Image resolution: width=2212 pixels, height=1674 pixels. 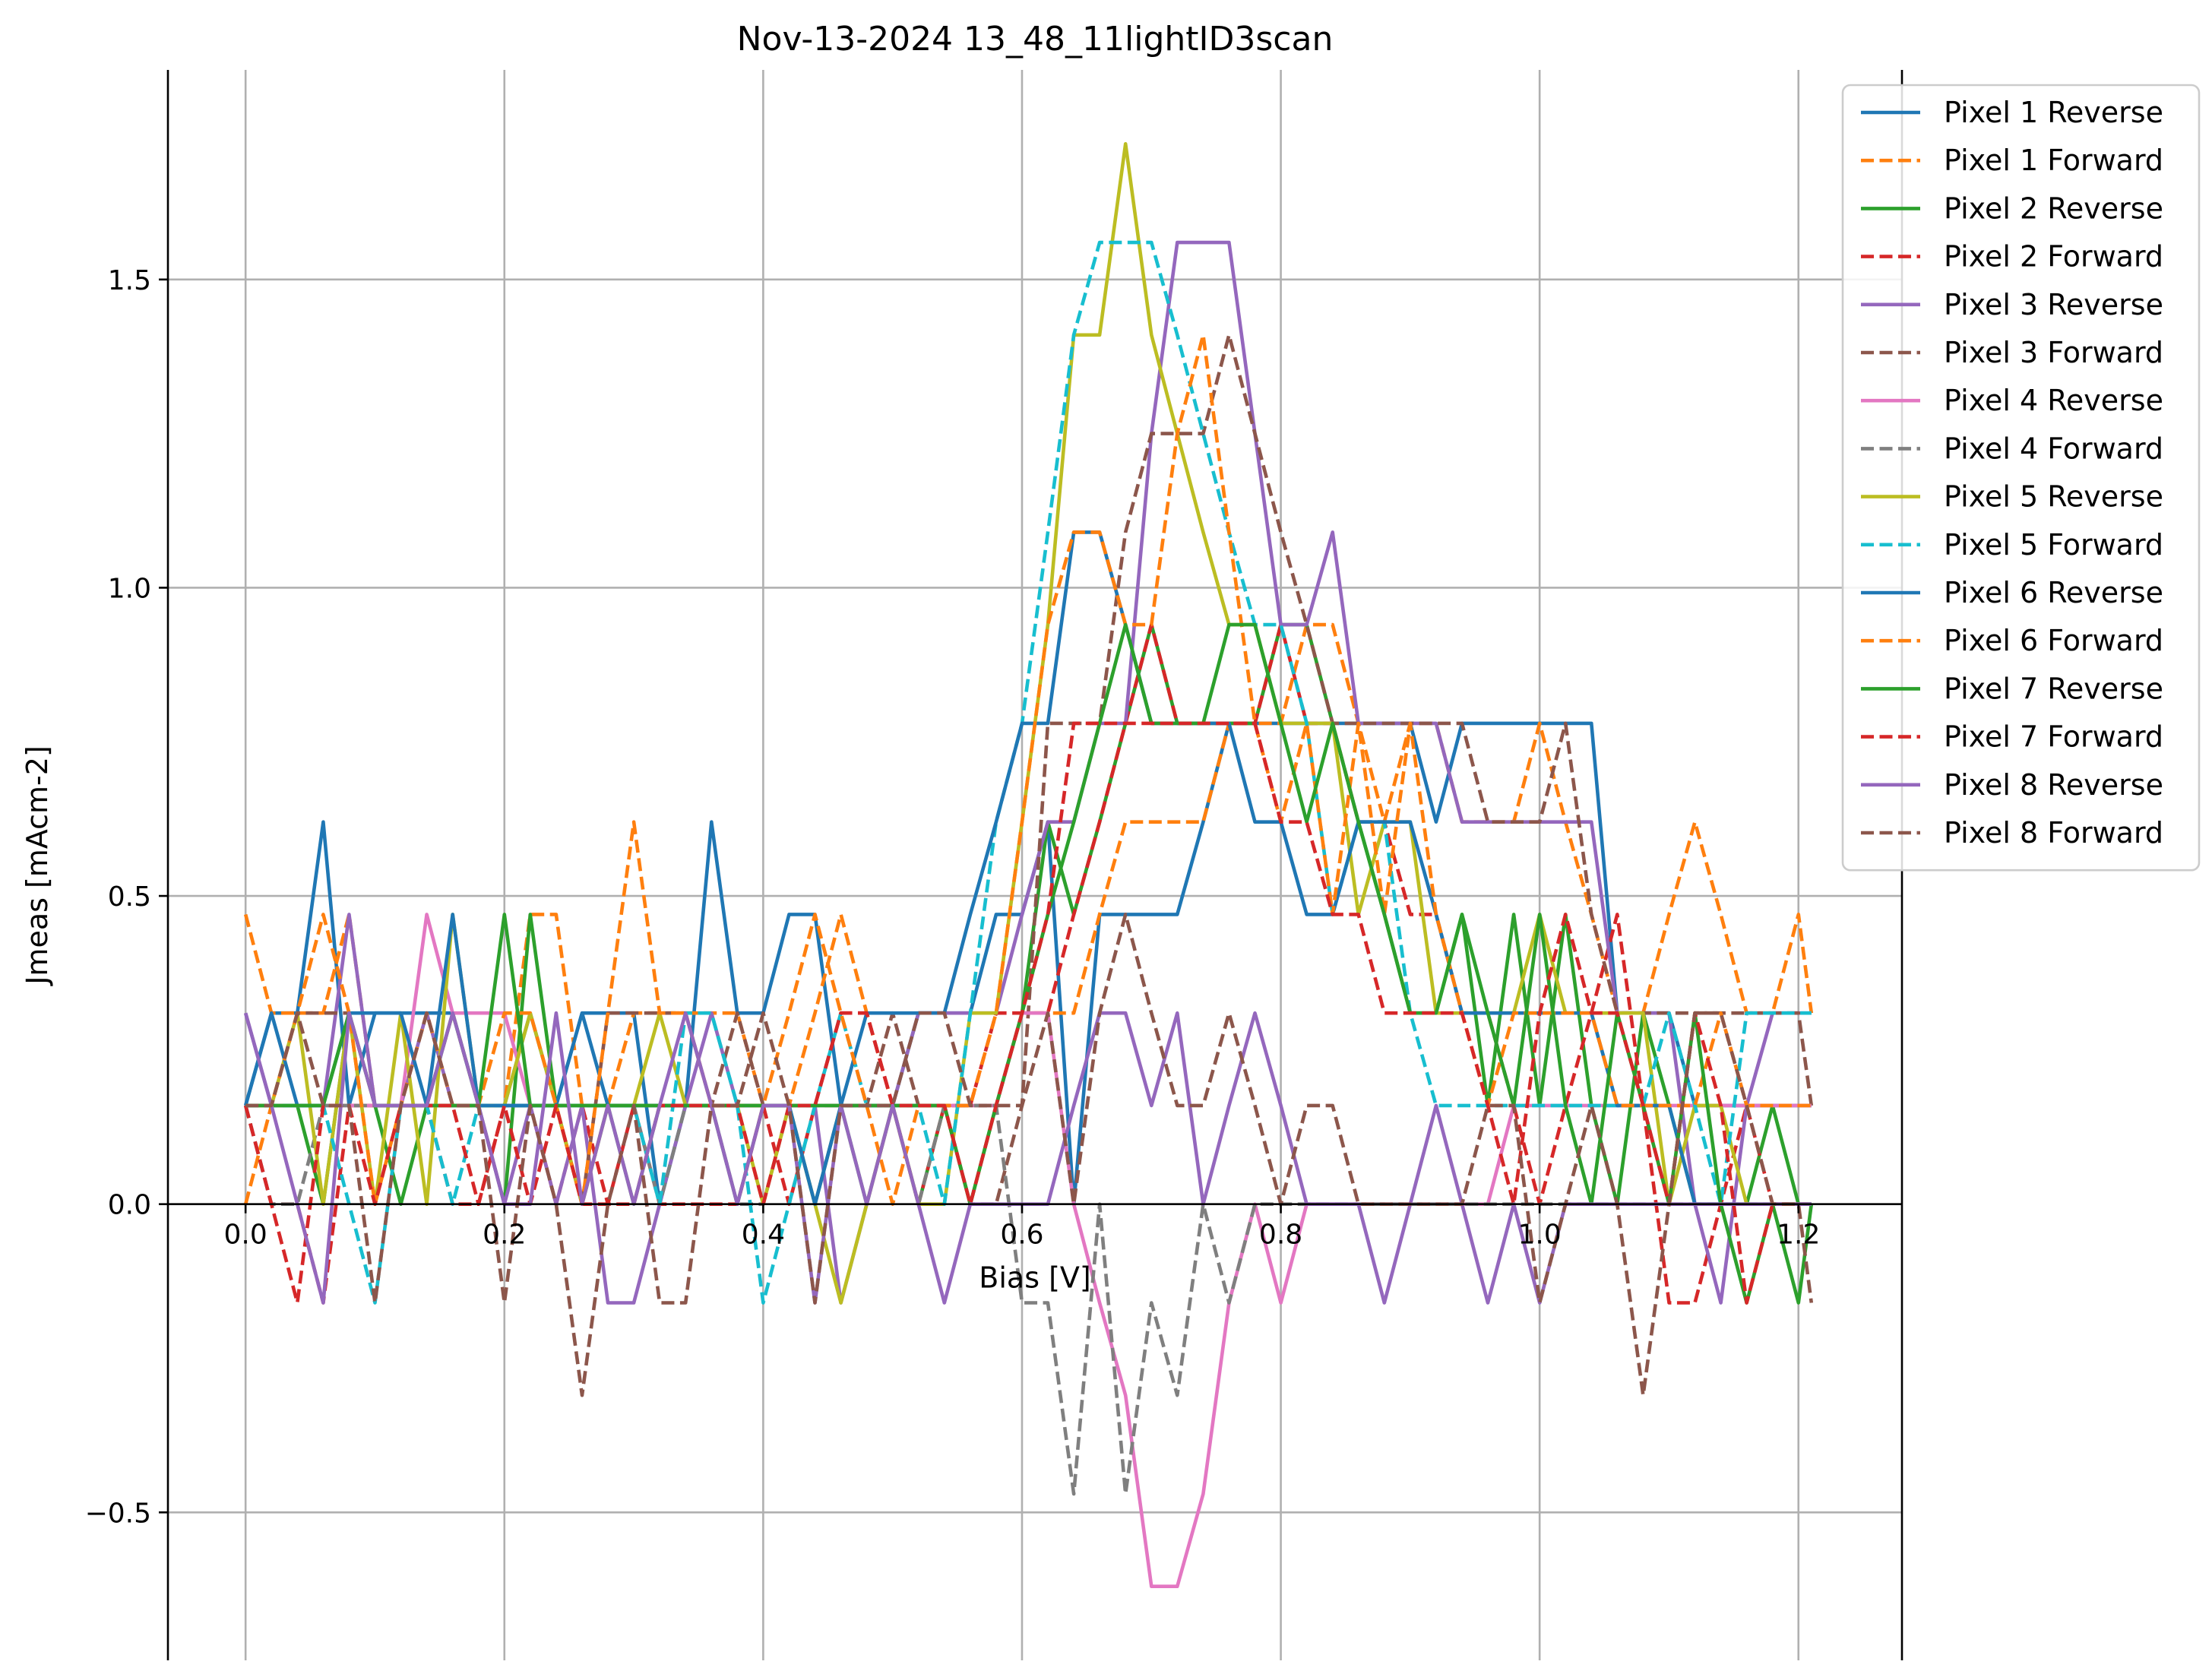 I want to click on x-tick-label: 0.8, so click(x=1280, y=1235).